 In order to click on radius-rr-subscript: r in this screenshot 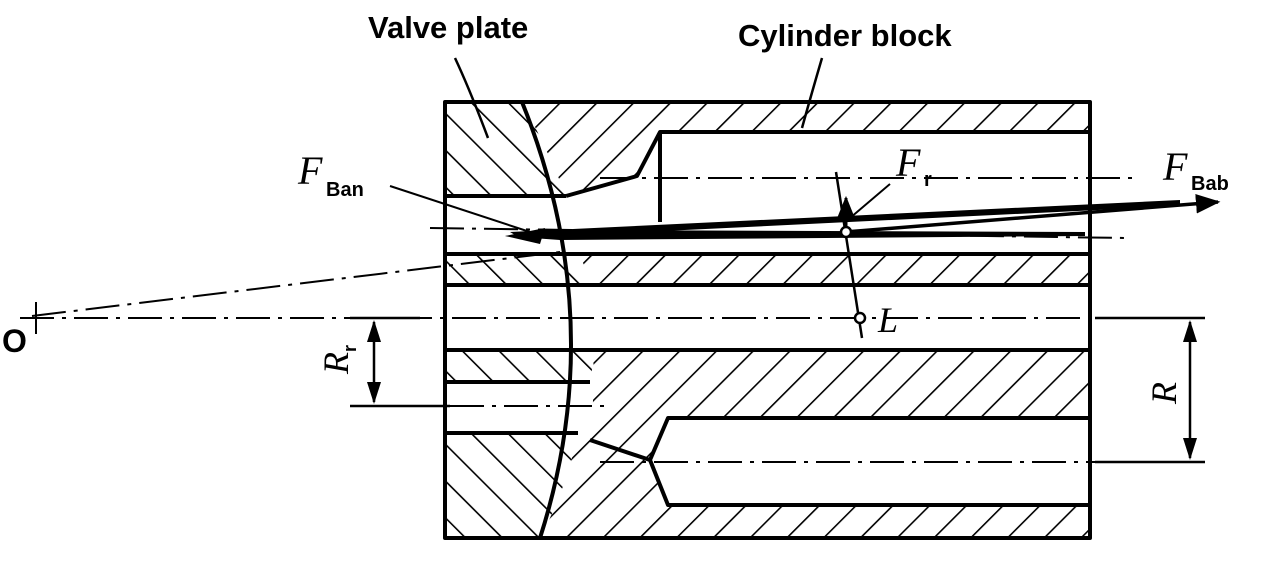, I will do `click(350, 348)`.